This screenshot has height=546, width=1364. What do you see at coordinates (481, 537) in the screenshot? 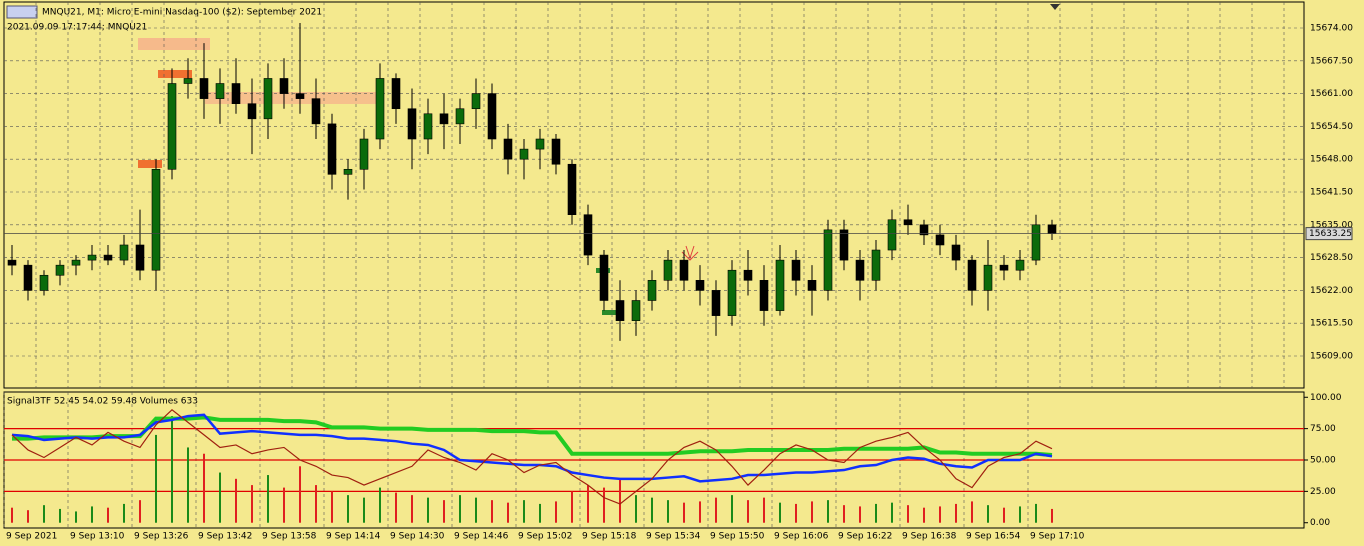
I see `x-tick-label: 9 Sep 14:46` at bounding box center [481, 537].